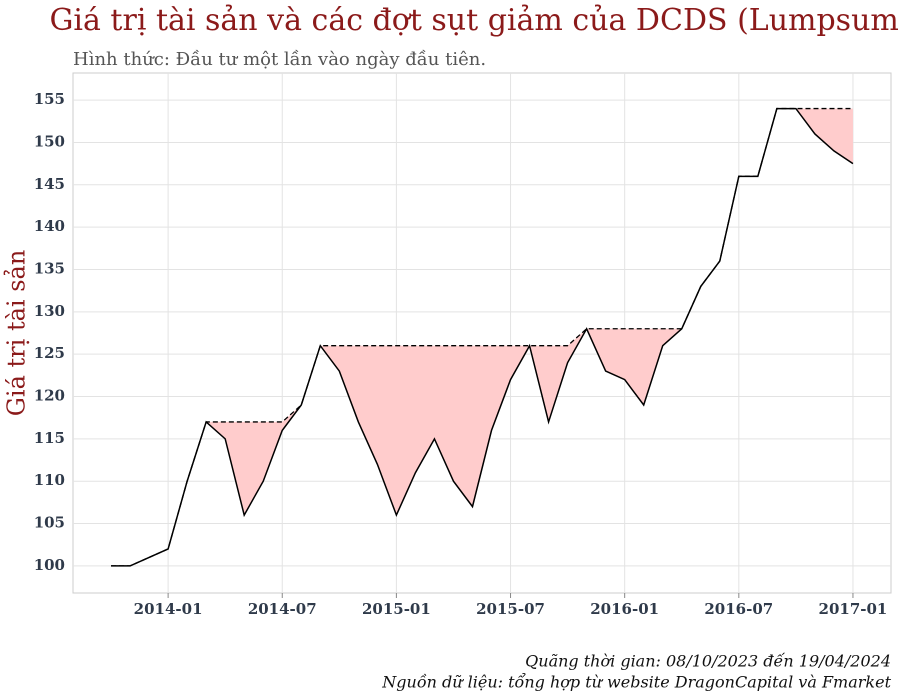  Describe the element at coordinates (510, 609) in the screenshot. I see `x-tick-label: 2015-07` at that location.